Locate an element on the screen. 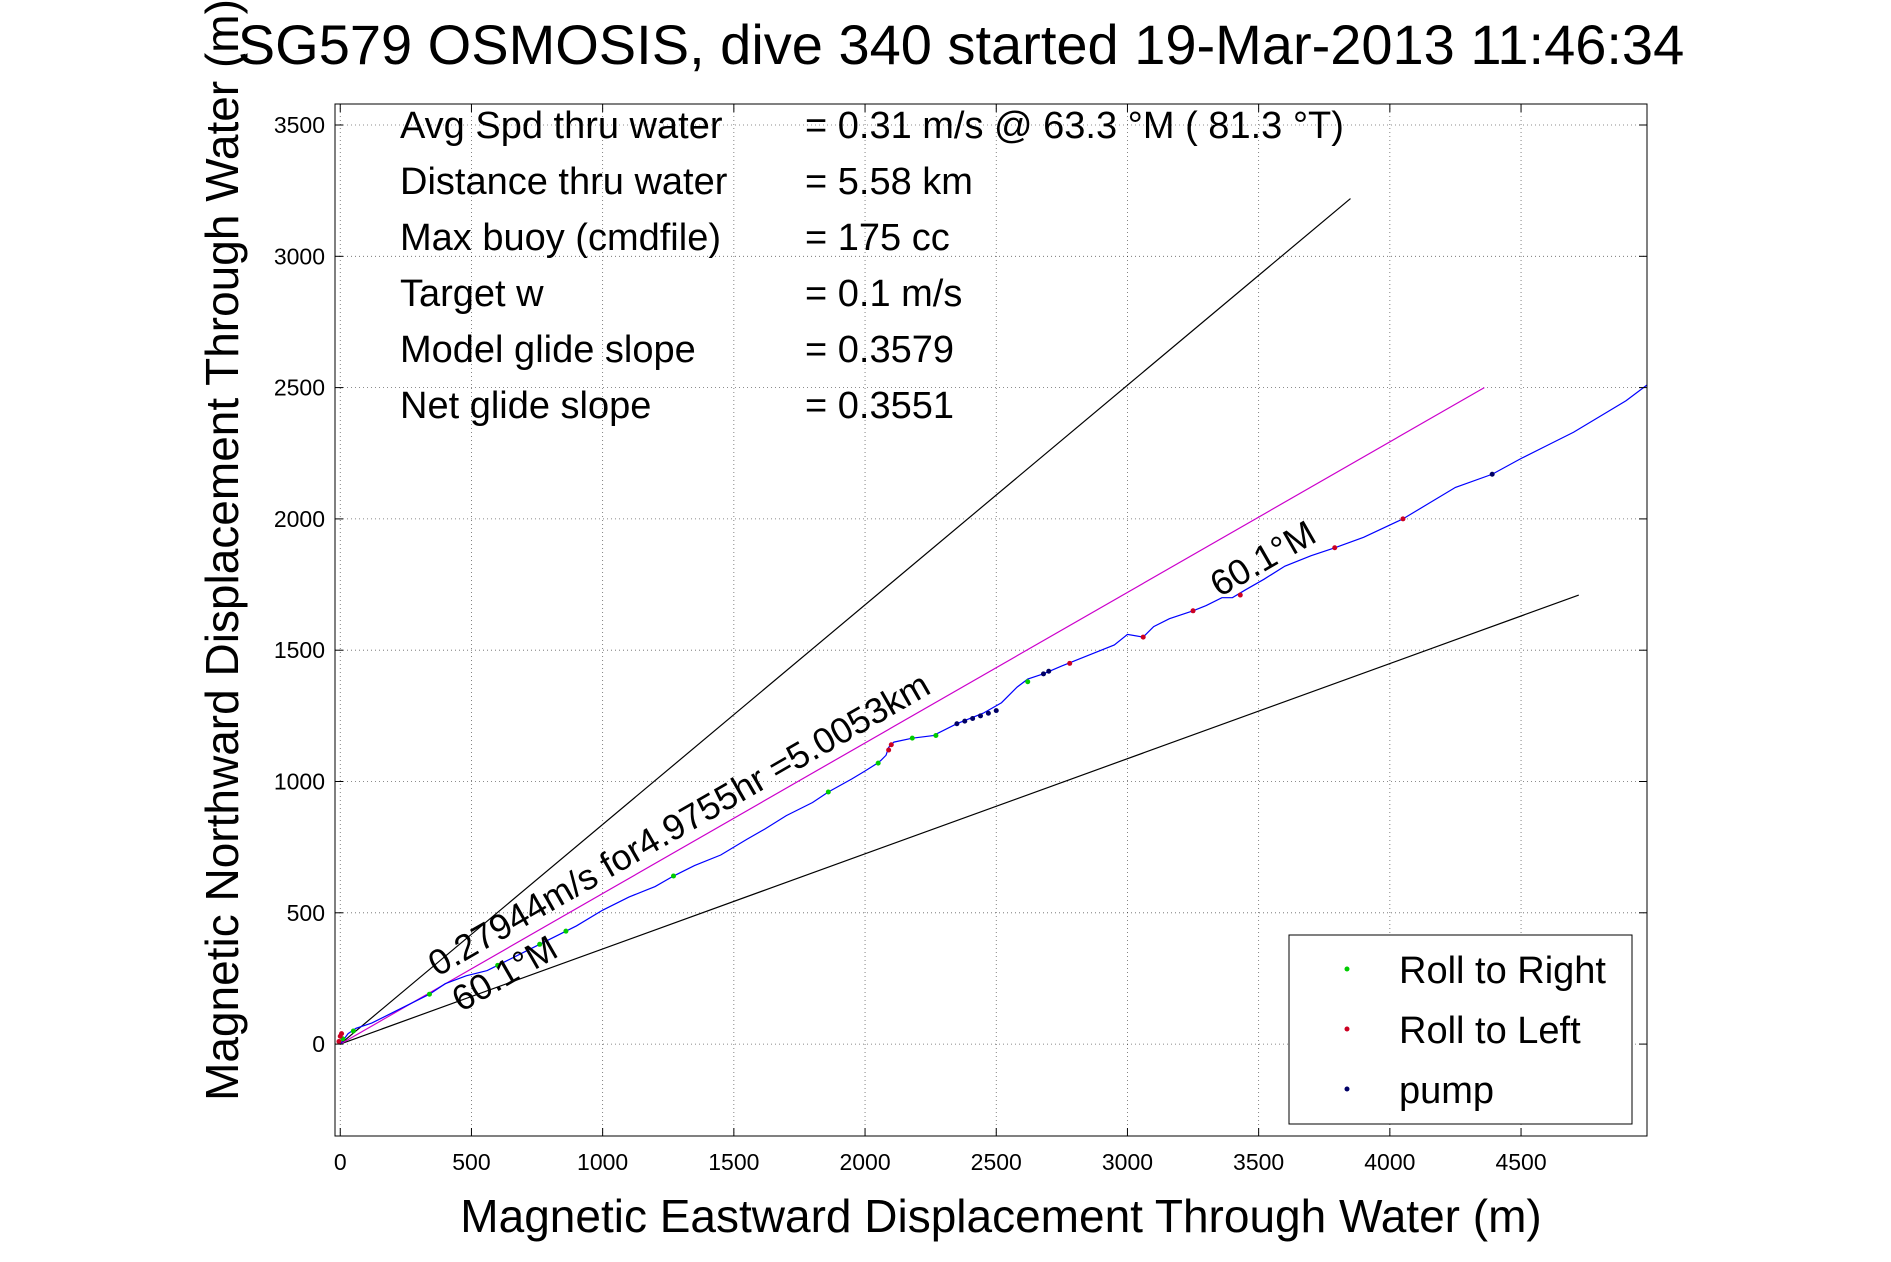  y-tick-label: 2000 is located at coordinates (299, 519).